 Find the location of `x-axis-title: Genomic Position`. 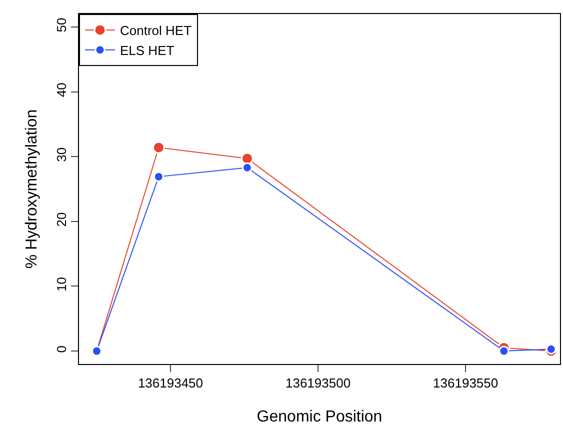

x-axis-title: Genomic Position is located at coordinates (319, 417).